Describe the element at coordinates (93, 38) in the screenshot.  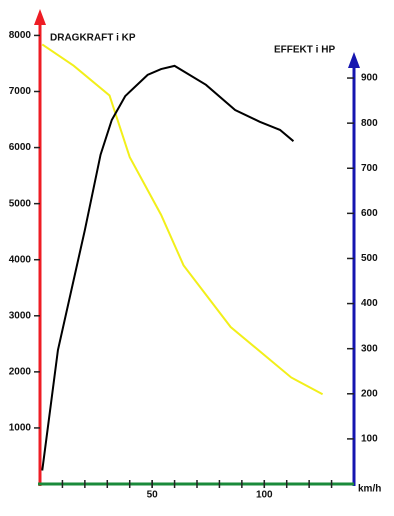
I see `y-axis-title: DRAGKRAFT i KP` at that location.